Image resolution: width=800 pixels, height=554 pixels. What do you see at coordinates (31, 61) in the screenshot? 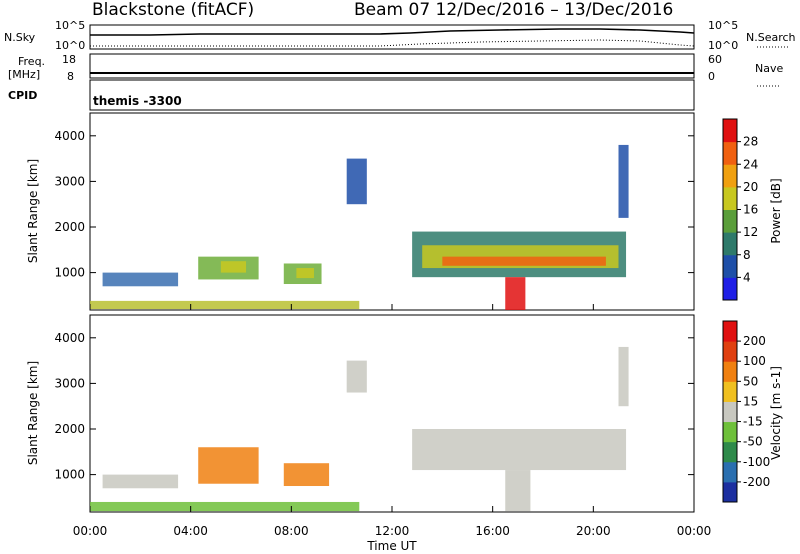
I see `freq-label-line1: Freq.` at bounding box center [31, 61].